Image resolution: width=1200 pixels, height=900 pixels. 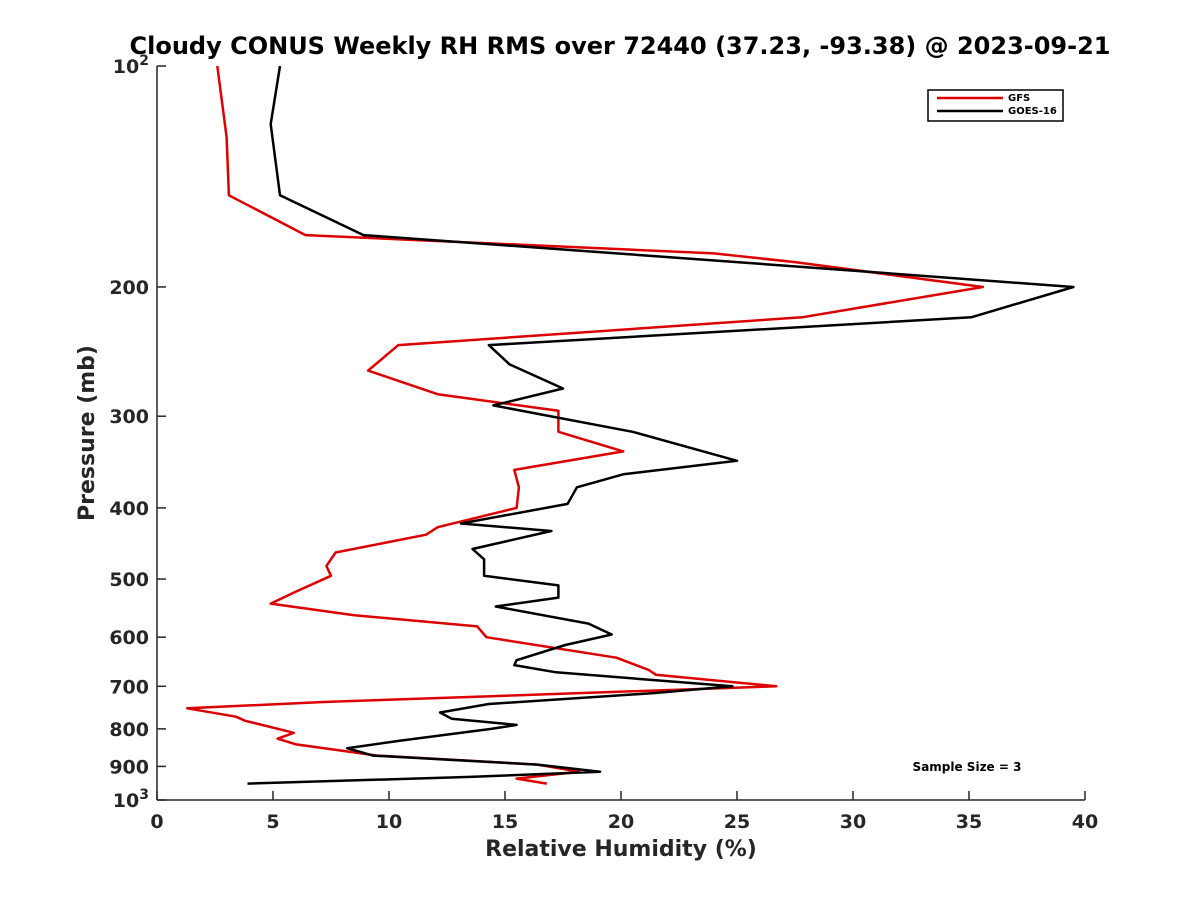 I want to click on x-tick-label: 30, so click(x=853, y=822).